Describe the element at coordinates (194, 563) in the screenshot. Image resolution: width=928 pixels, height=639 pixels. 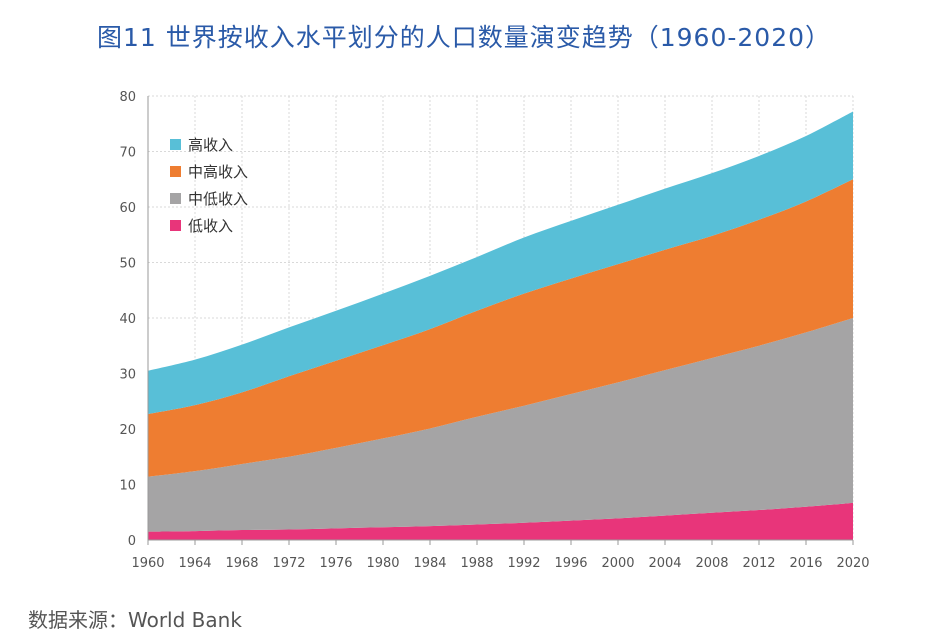
I see `x-tick-label: 1964` at that location.